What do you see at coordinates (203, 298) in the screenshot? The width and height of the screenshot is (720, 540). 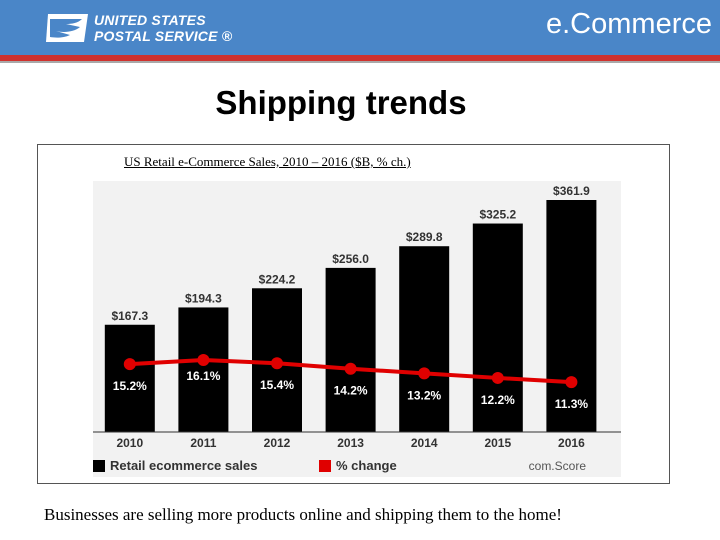 I see `bar-value-label: $194.3` at bounding box center [203, 298].